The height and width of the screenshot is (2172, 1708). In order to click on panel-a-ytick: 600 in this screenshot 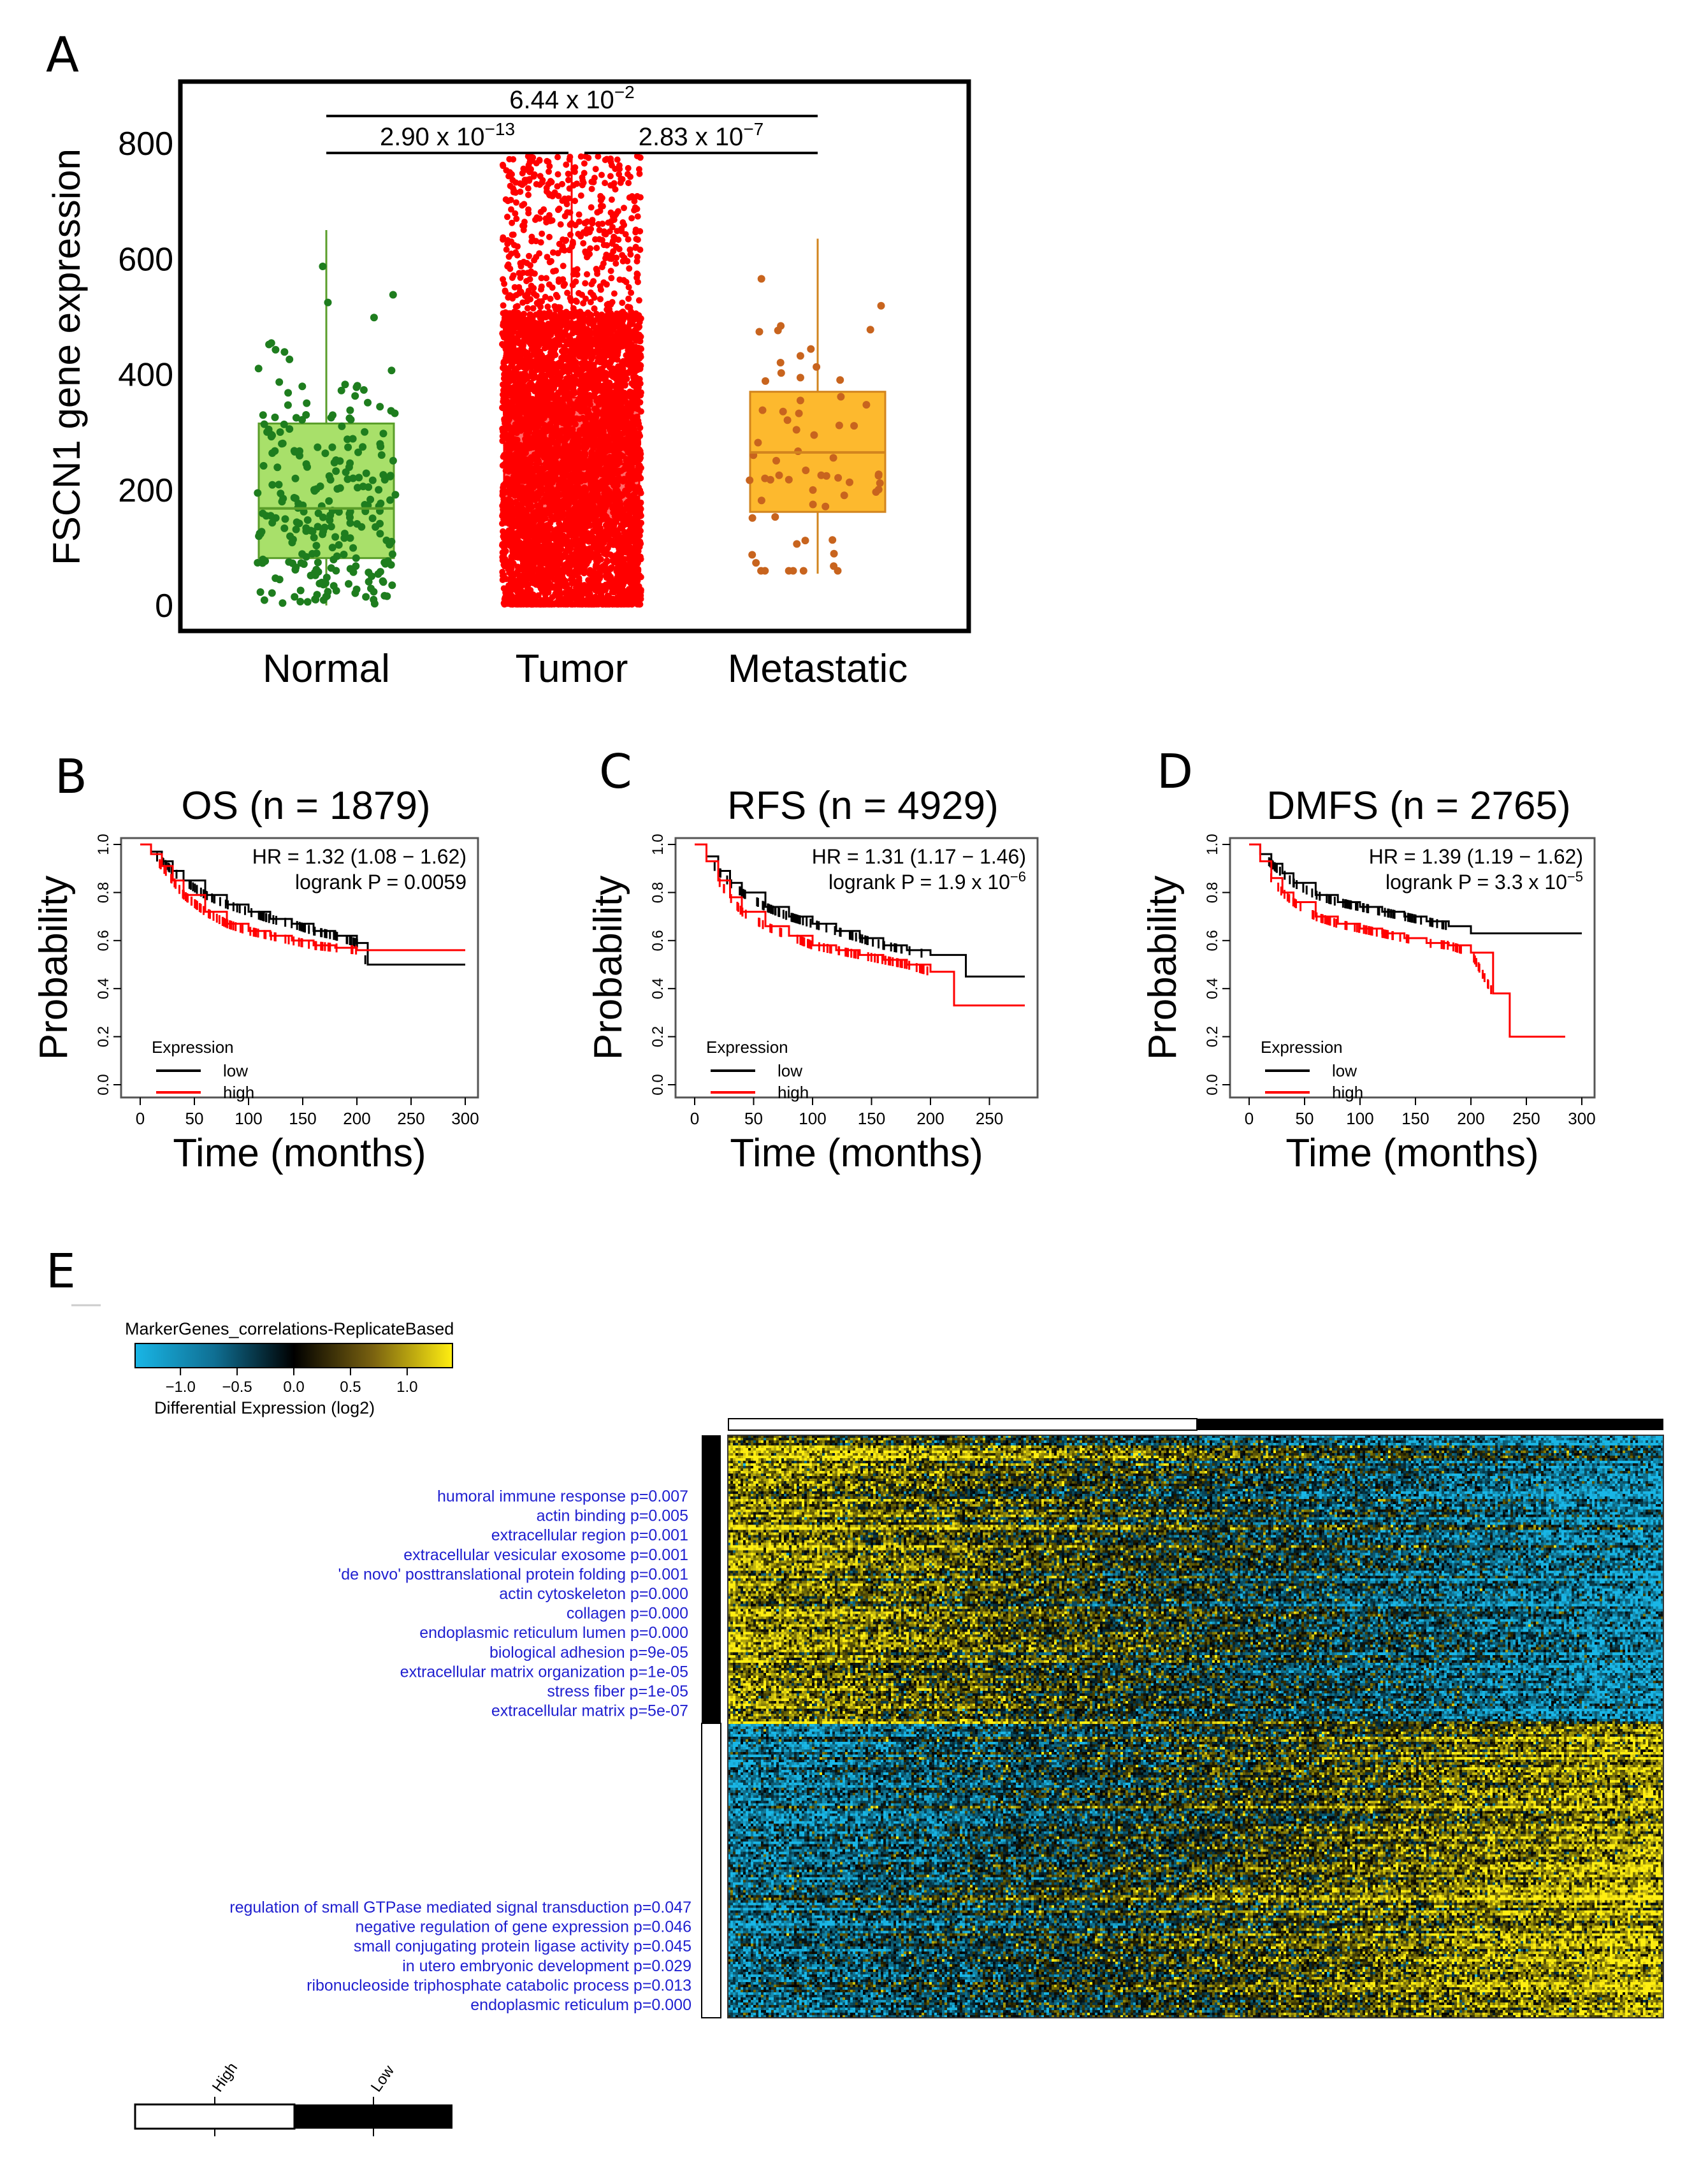, I will do `click(145, 259)`.